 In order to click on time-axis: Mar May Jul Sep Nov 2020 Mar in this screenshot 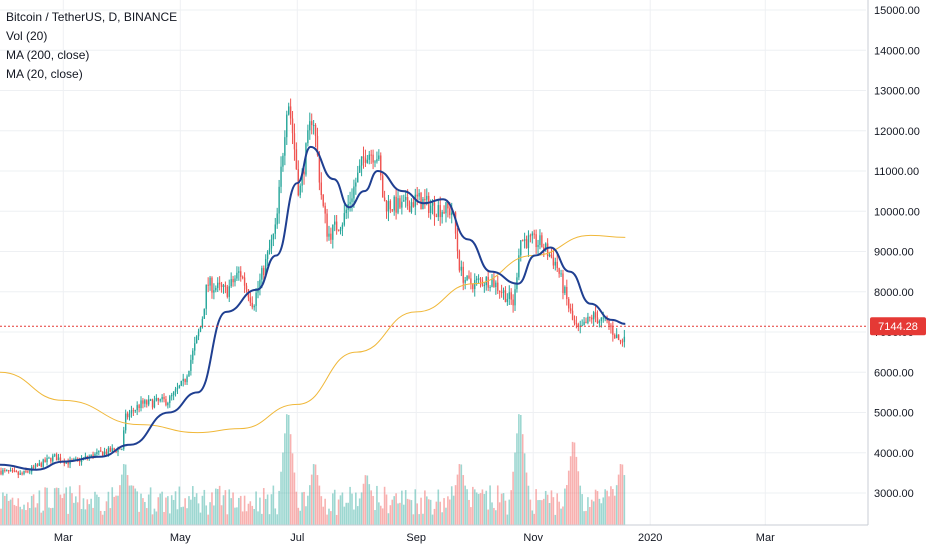, I will do `click(414, 538)`.